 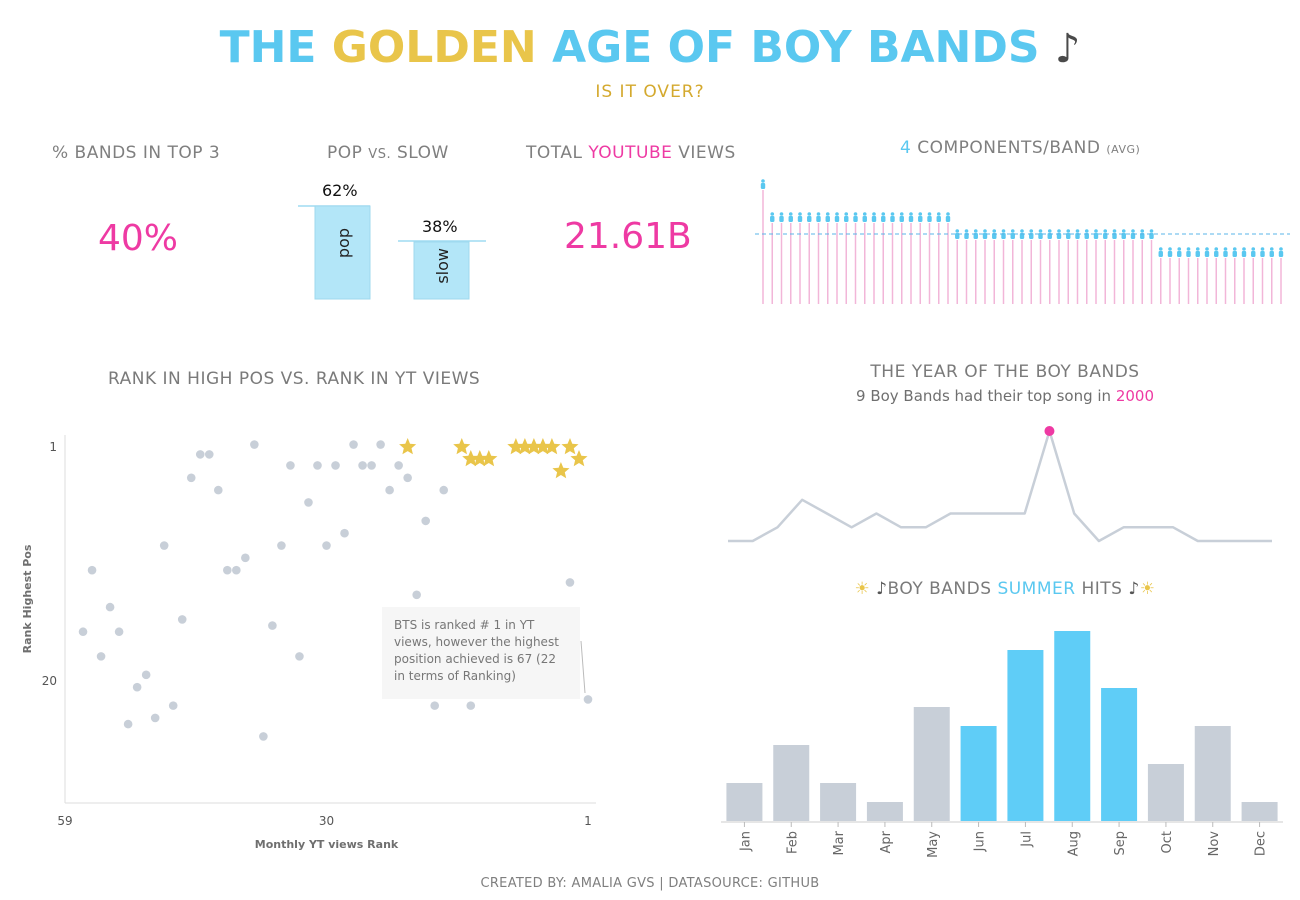 What do you see at coordinates (441, 270) in the screenshot?
I see `slow-bar` at bounding box center [441, 270].